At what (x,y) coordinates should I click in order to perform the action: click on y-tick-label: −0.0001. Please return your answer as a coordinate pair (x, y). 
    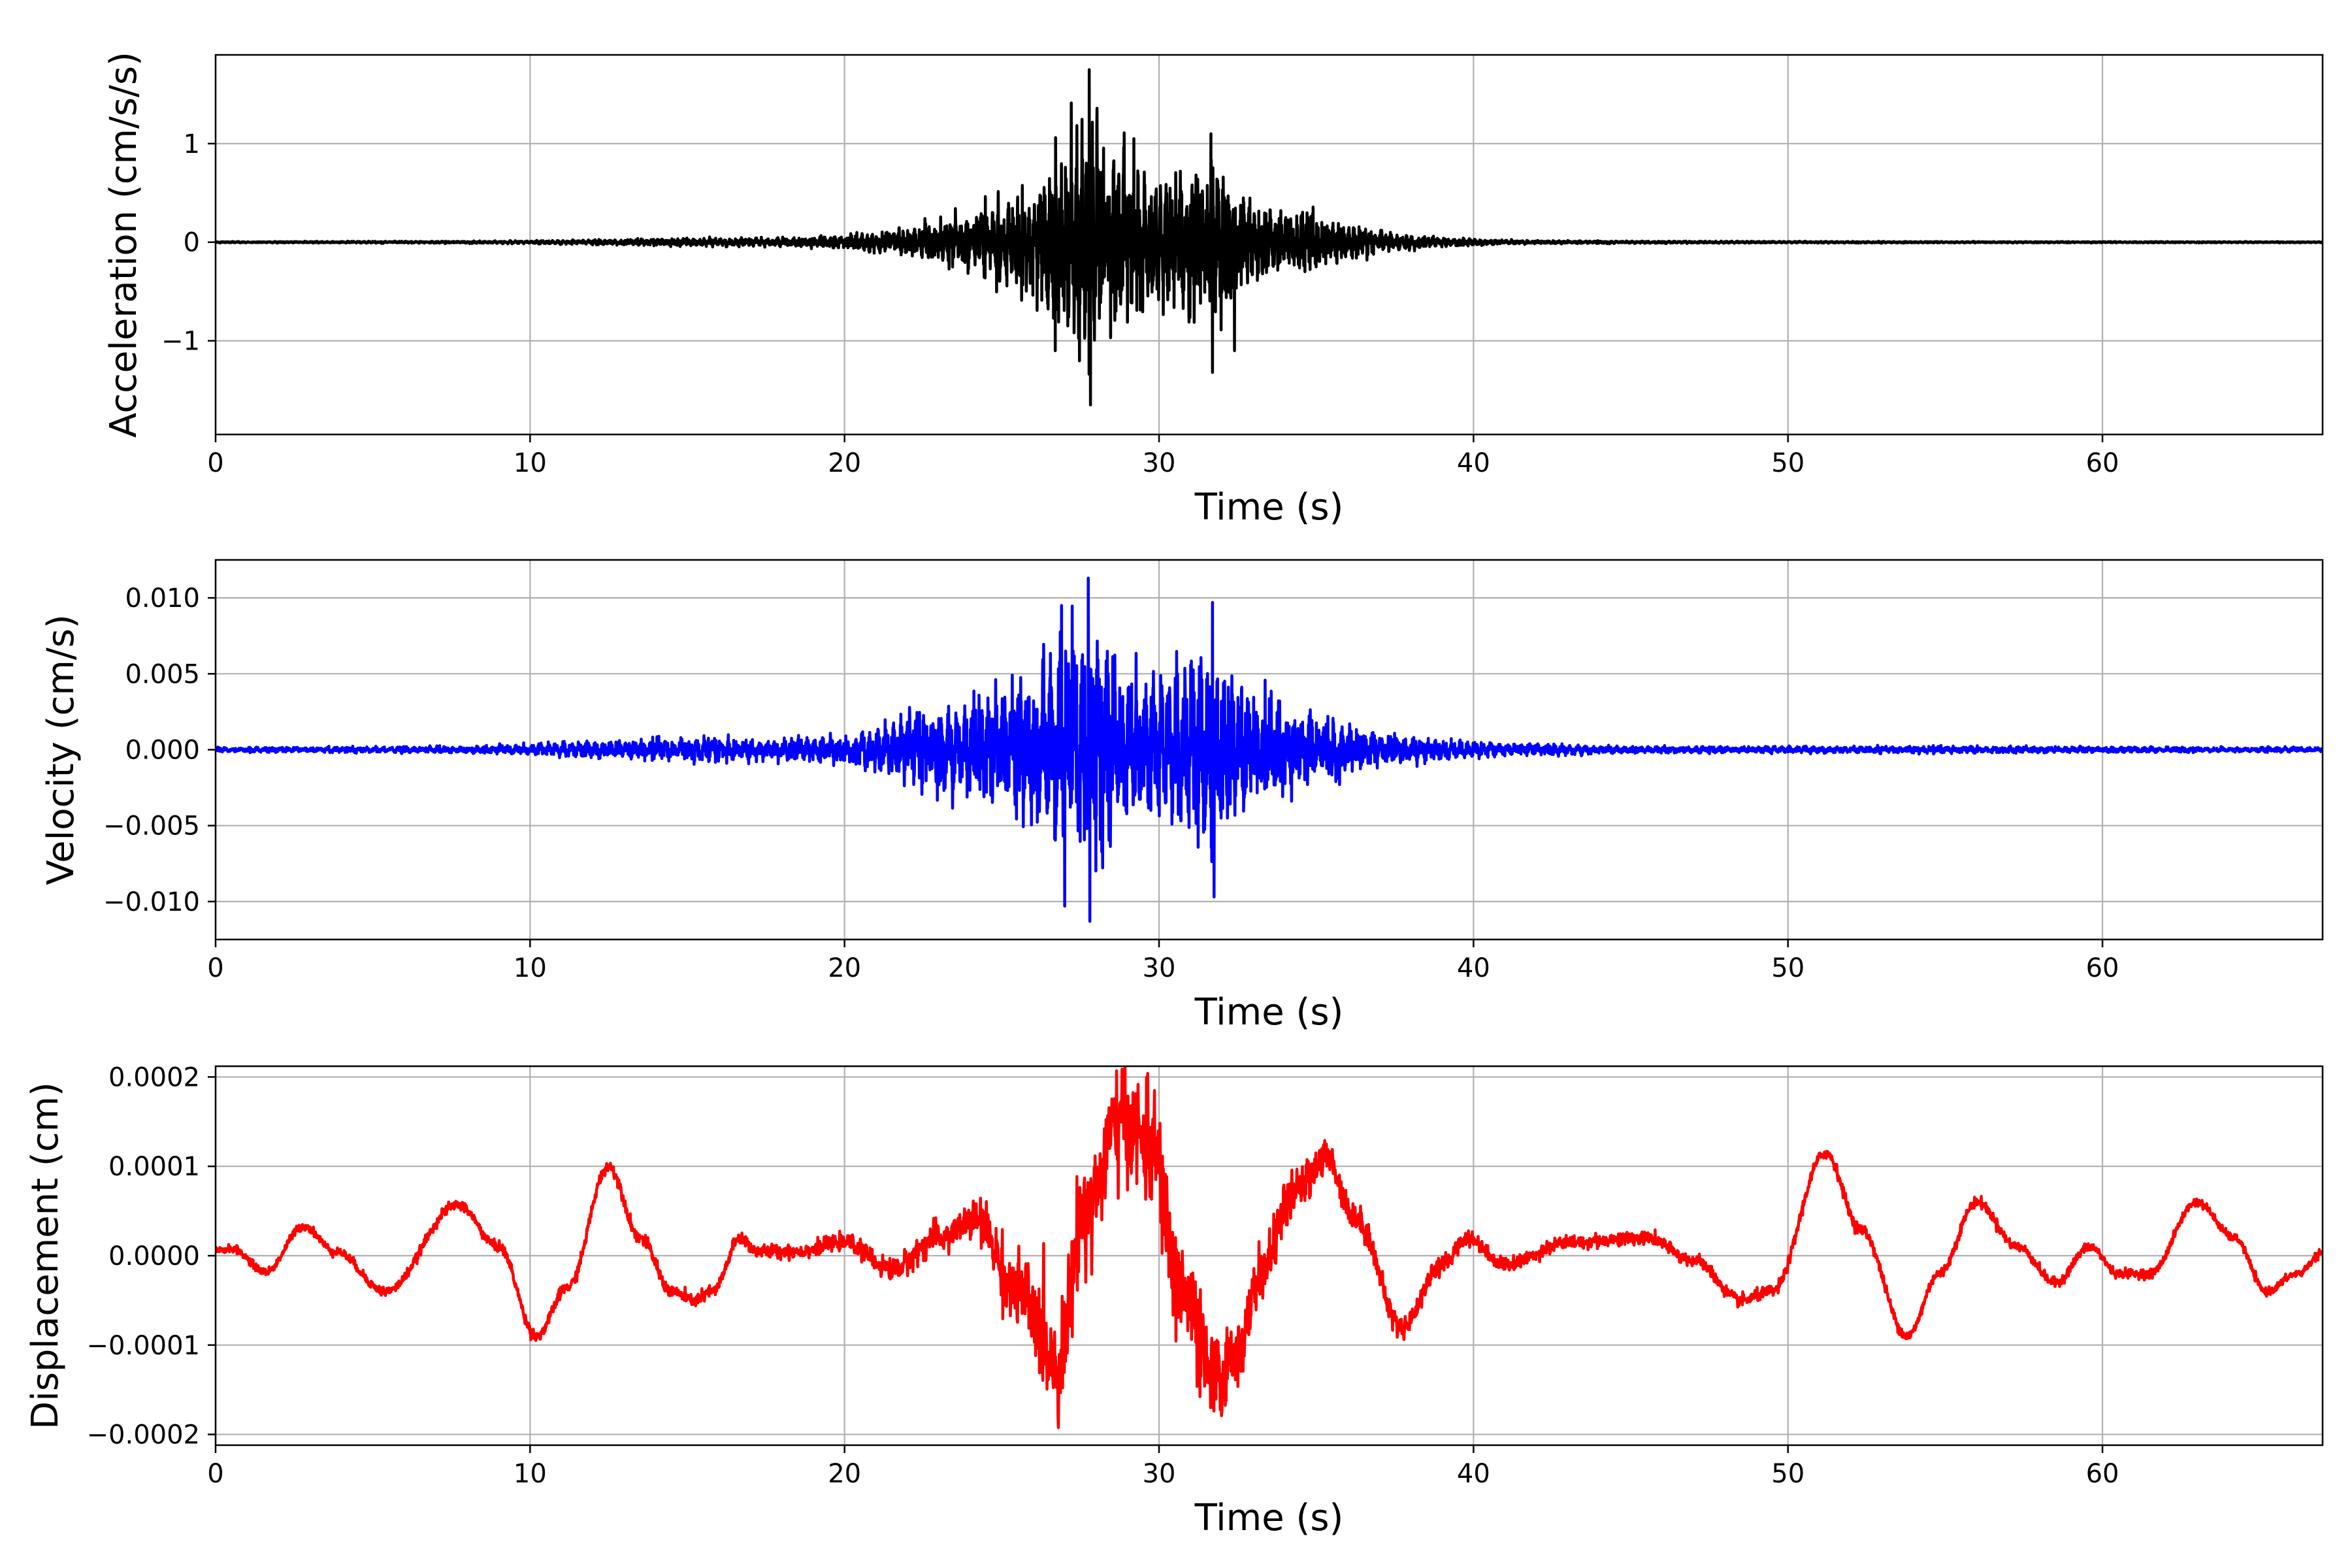
    Looking at the image, I should click on (143, 1346).